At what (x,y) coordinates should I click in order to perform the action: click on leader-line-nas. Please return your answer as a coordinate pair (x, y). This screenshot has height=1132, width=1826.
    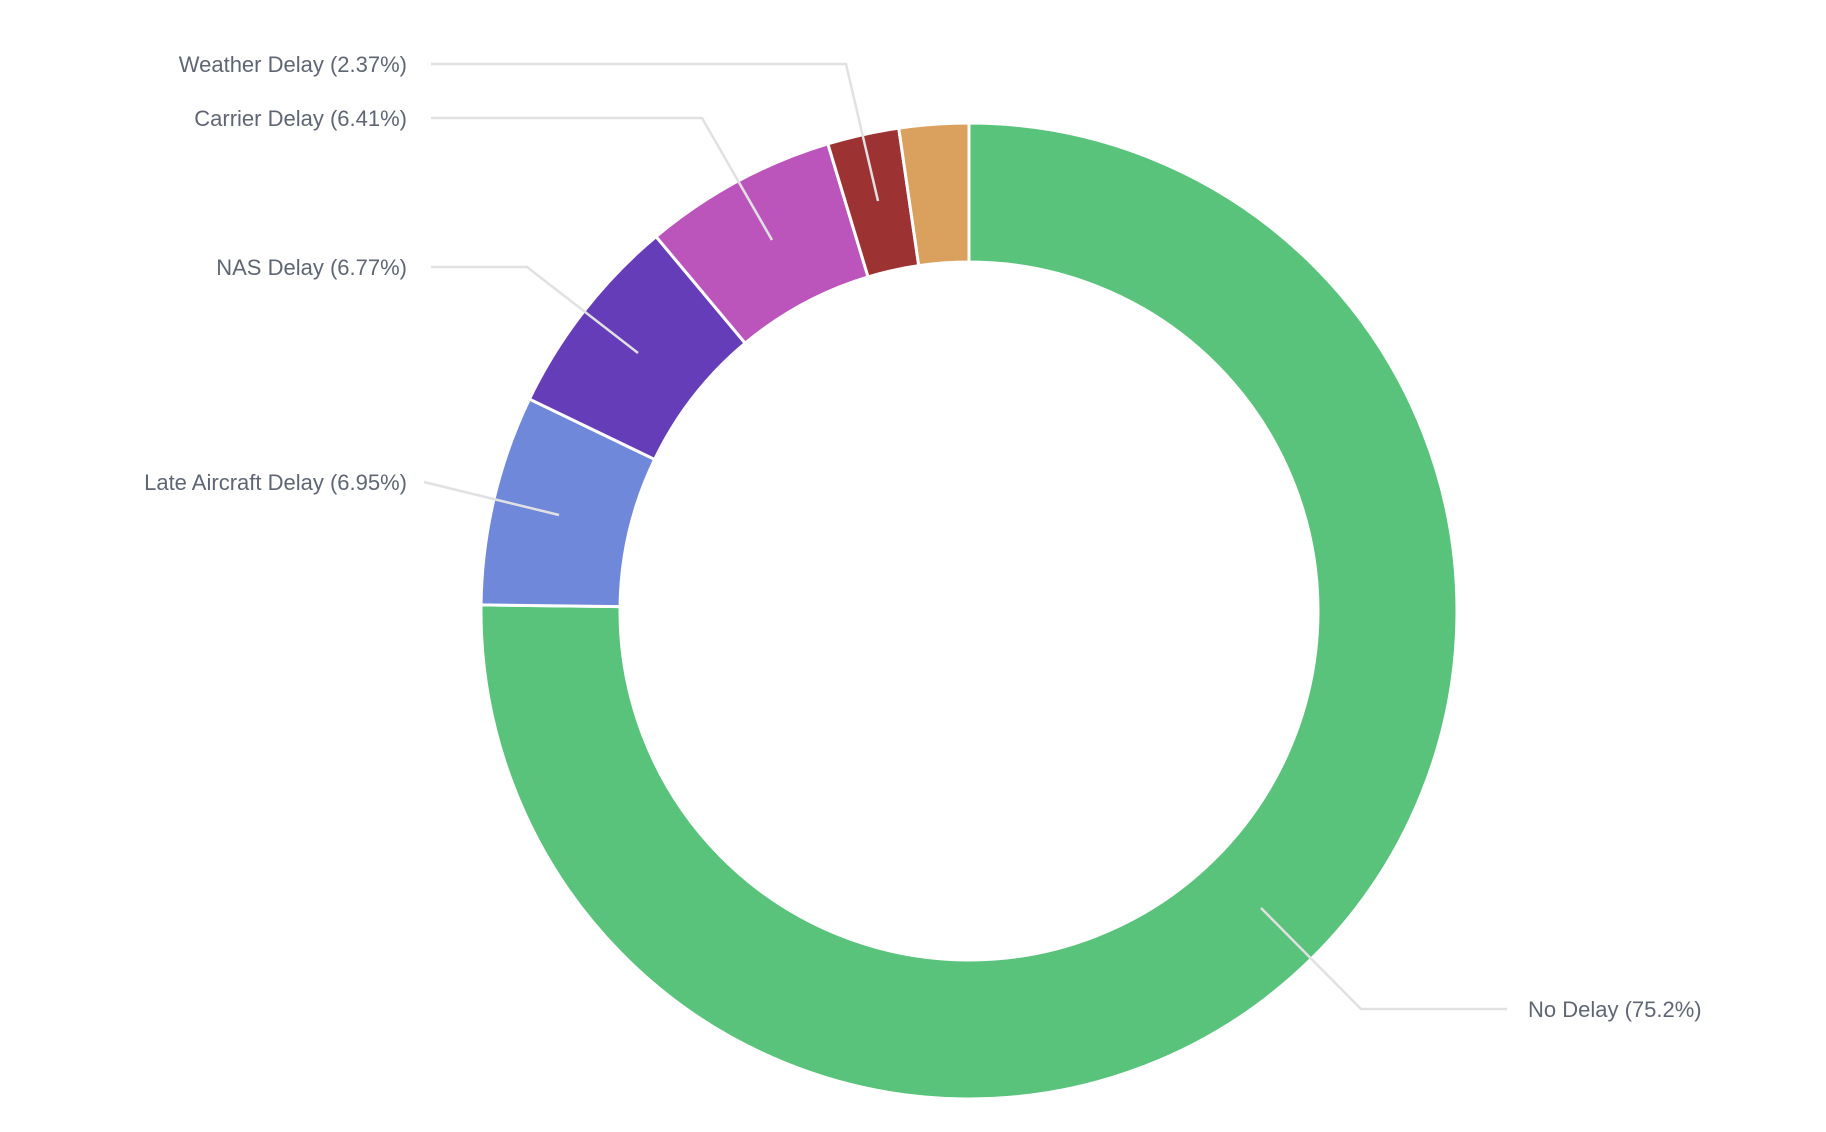
    Looking at the image, I should click on (535, 309).